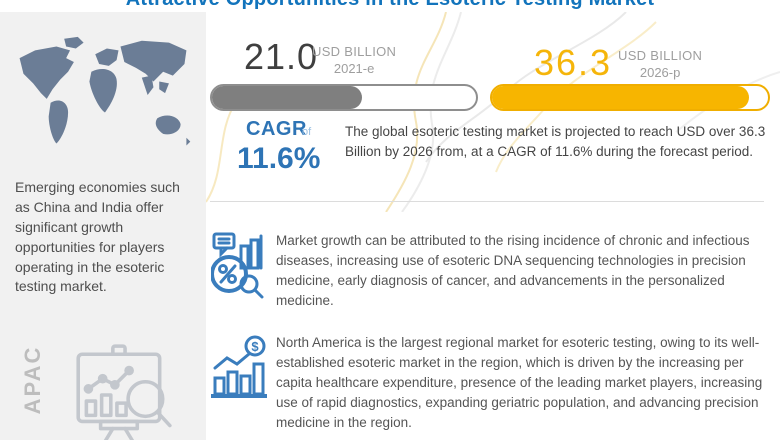  I want to click on year-label: 2026-p, so click(660, 72).